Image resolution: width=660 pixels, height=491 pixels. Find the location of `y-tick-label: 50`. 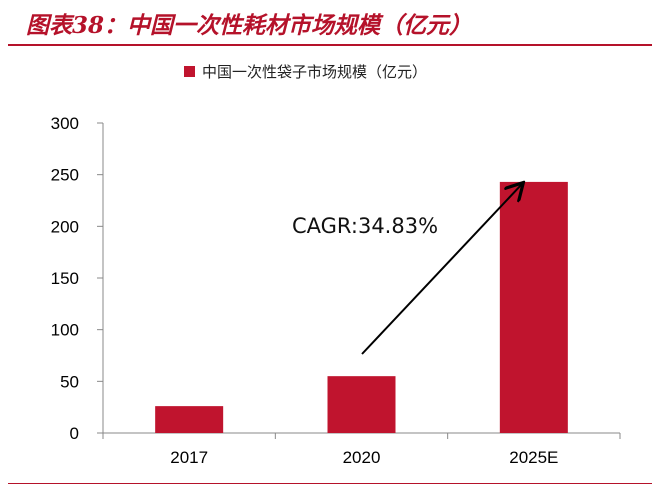

y-tick-label: 50 is located at coordinates (69, 381).